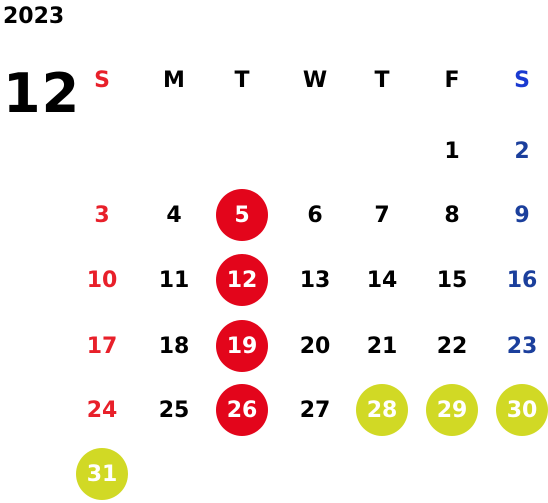  I want to click on day-cell-31: 31, so click(102, 474).